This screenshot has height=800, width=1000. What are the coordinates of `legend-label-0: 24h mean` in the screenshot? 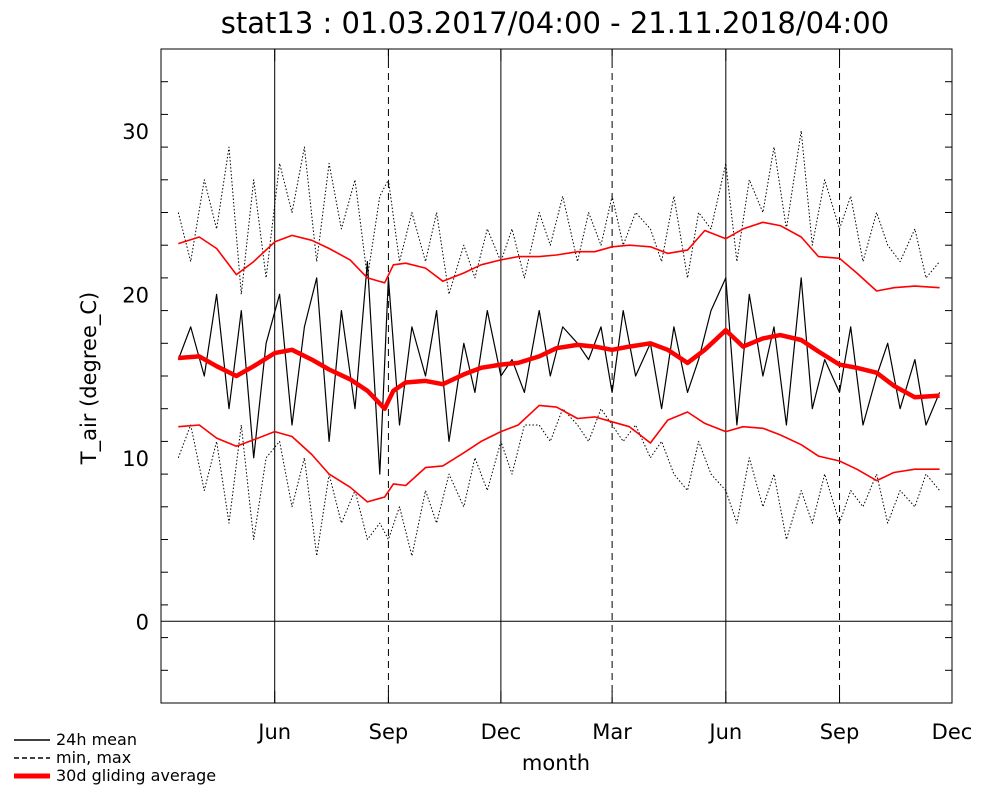 It's located at (96, 739).